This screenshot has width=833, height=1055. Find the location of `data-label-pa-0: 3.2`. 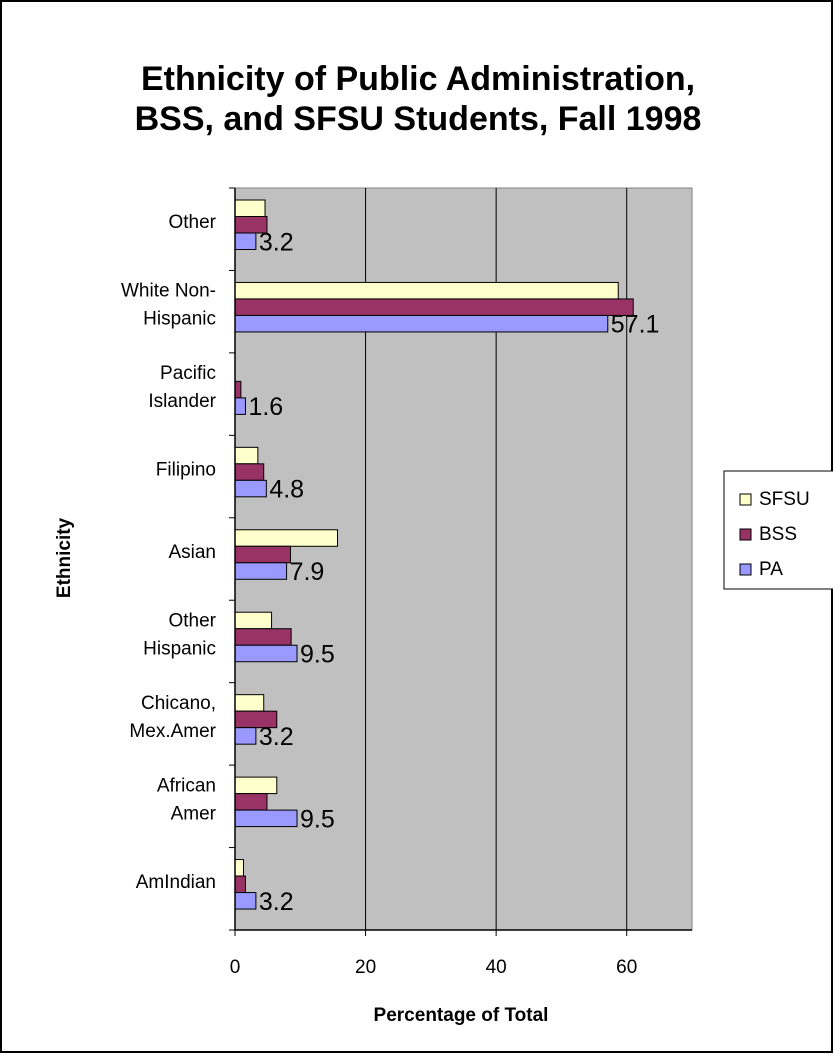

data-label-pa-0: 3.2 is located at coordinates (276, 242).